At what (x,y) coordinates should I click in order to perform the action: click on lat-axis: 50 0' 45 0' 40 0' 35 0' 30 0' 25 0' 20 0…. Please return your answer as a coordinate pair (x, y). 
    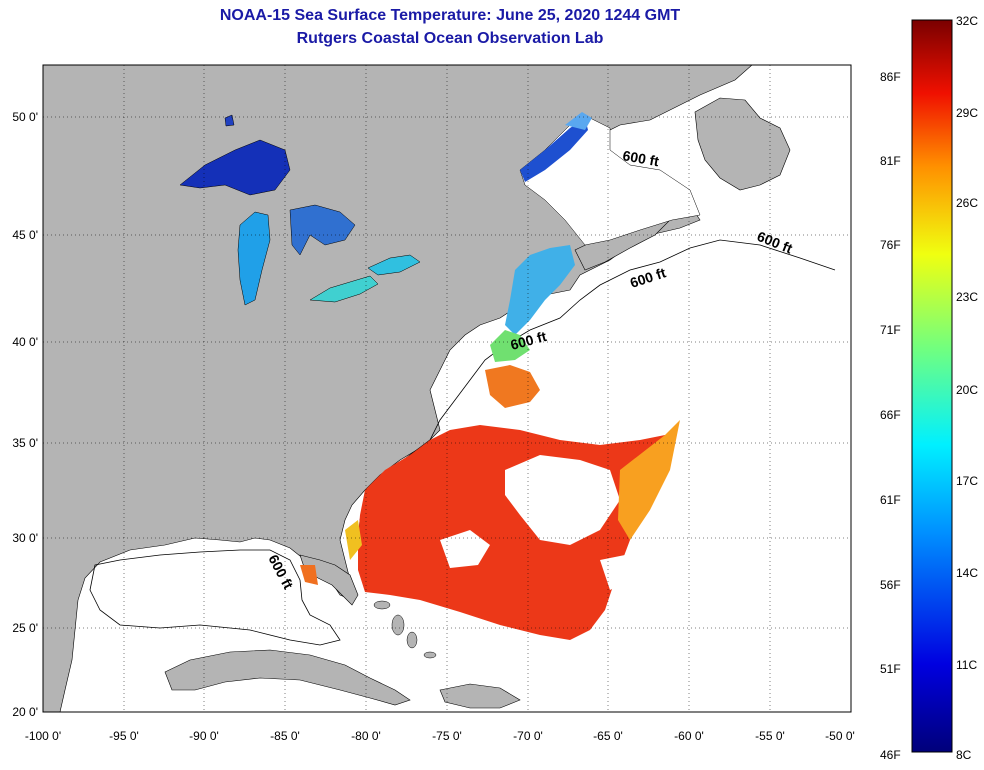
    Looking at the image, I should click on (25, 414).